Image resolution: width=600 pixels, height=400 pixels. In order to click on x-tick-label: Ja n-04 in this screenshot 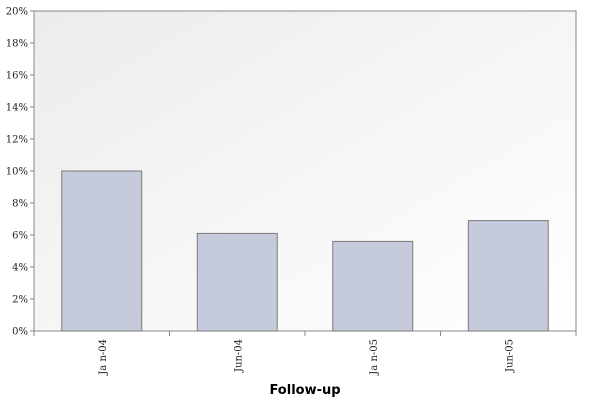, I will do `click(103, 357)`.